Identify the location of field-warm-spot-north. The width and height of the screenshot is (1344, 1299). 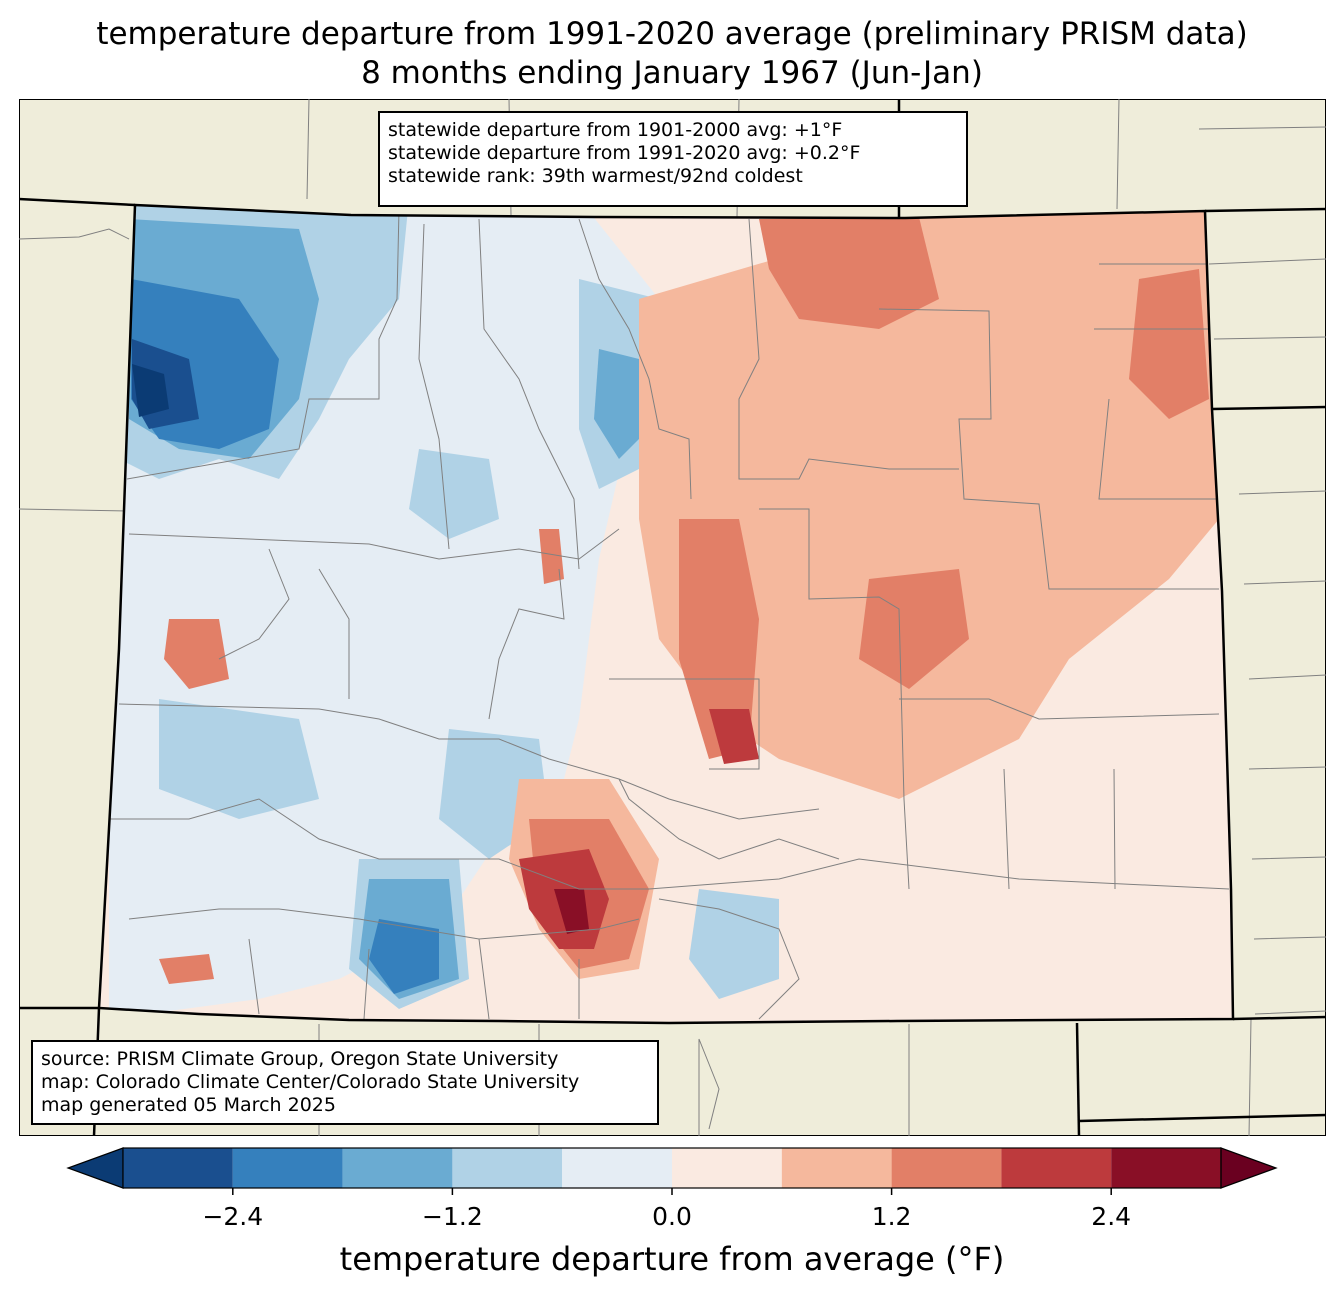
(551, 556).